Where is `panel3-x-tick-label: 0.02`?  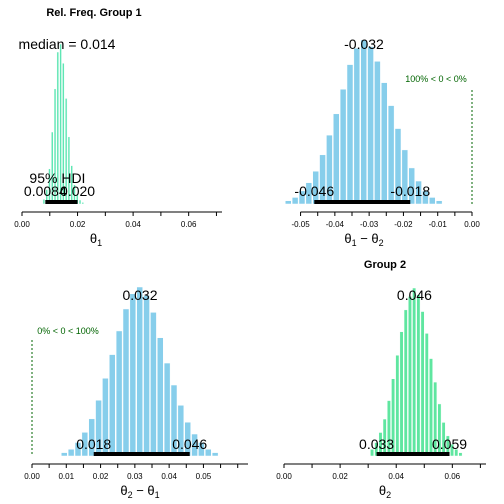
panel3-x-tick-label: 0.02 is located at coordinates (101, 476).